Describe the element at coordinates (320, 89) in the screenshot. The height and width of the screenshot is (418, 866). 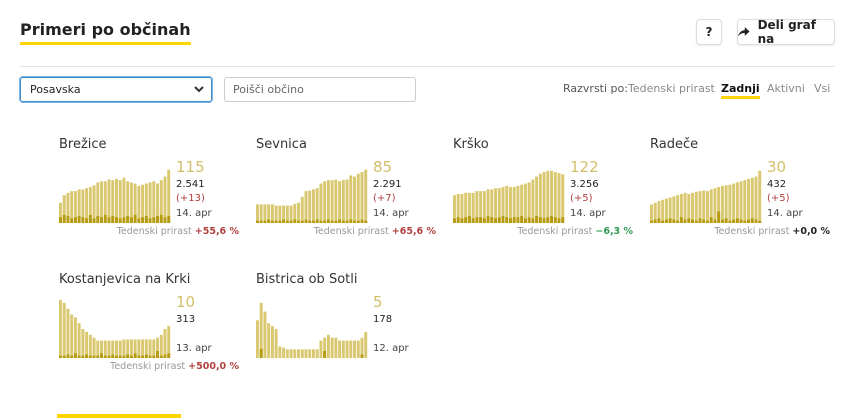
I see `search-input: Poišči občino` at that location.